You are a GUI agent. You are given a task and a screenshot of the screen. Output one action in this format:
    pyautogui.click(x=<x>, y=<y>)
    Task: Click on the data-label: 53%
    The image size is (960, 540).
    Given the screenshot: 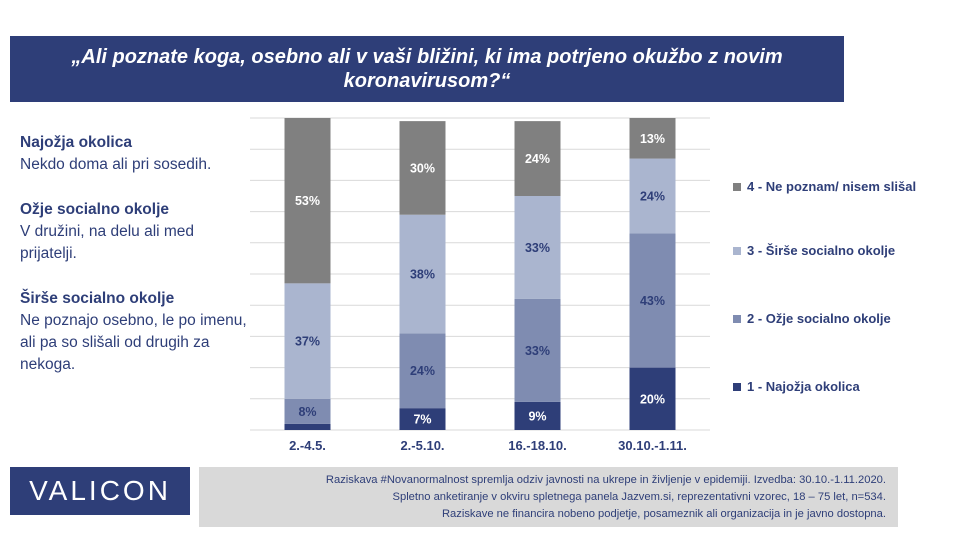 What is the action you would take?
    pyautogui.click(x=307, y=201)
    